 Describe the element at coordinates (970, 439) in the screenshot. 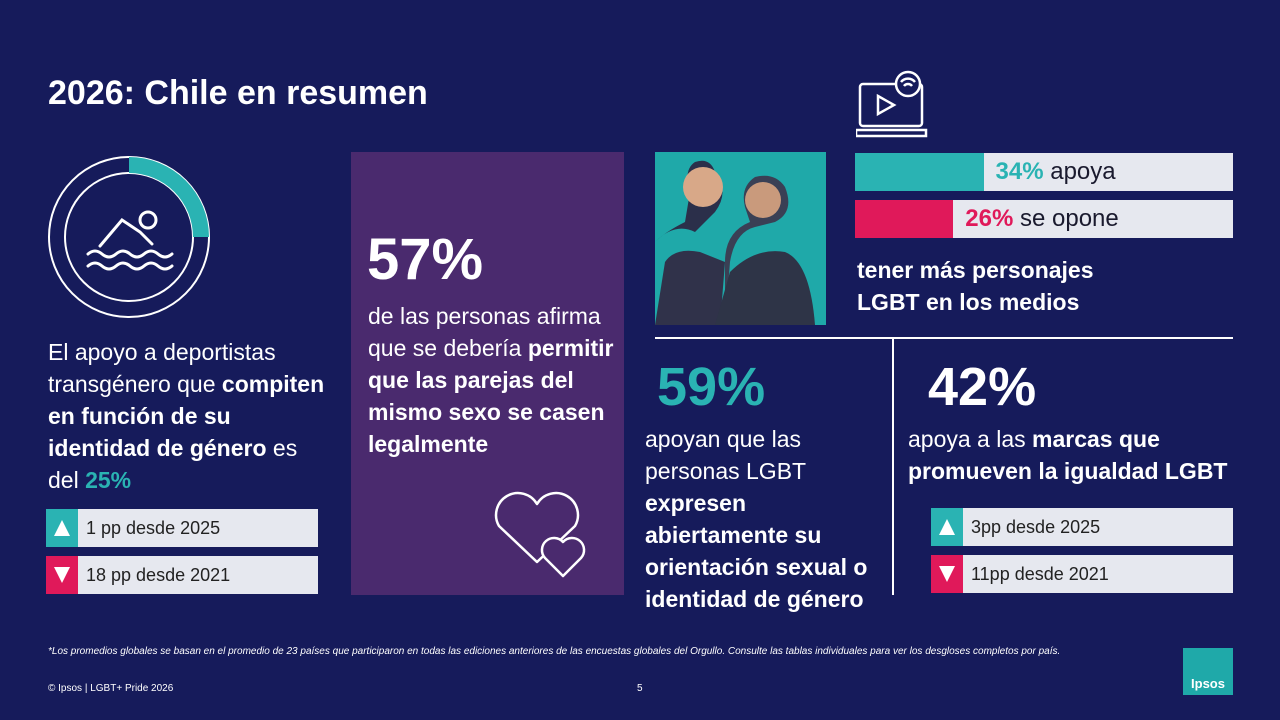

I see `text: apoya a las` at that location.